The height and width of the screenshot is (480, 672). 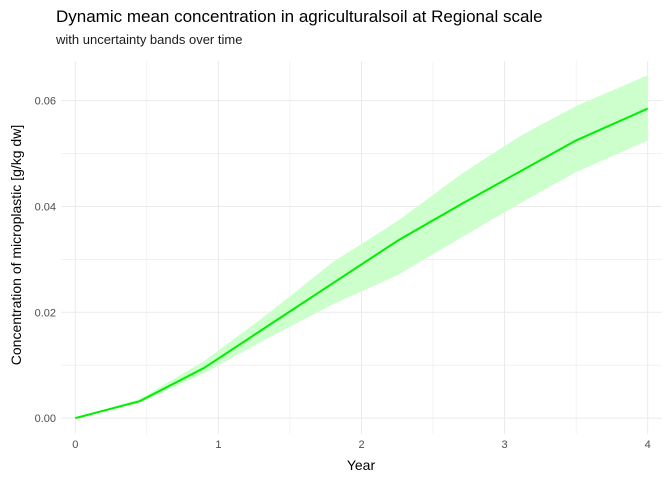 What do you see at coordinates (16, 245) in the screenshot?
I see `y-axis-title: Concentration of microplastic [g/kg dw]` at bounding box center [16, 245].